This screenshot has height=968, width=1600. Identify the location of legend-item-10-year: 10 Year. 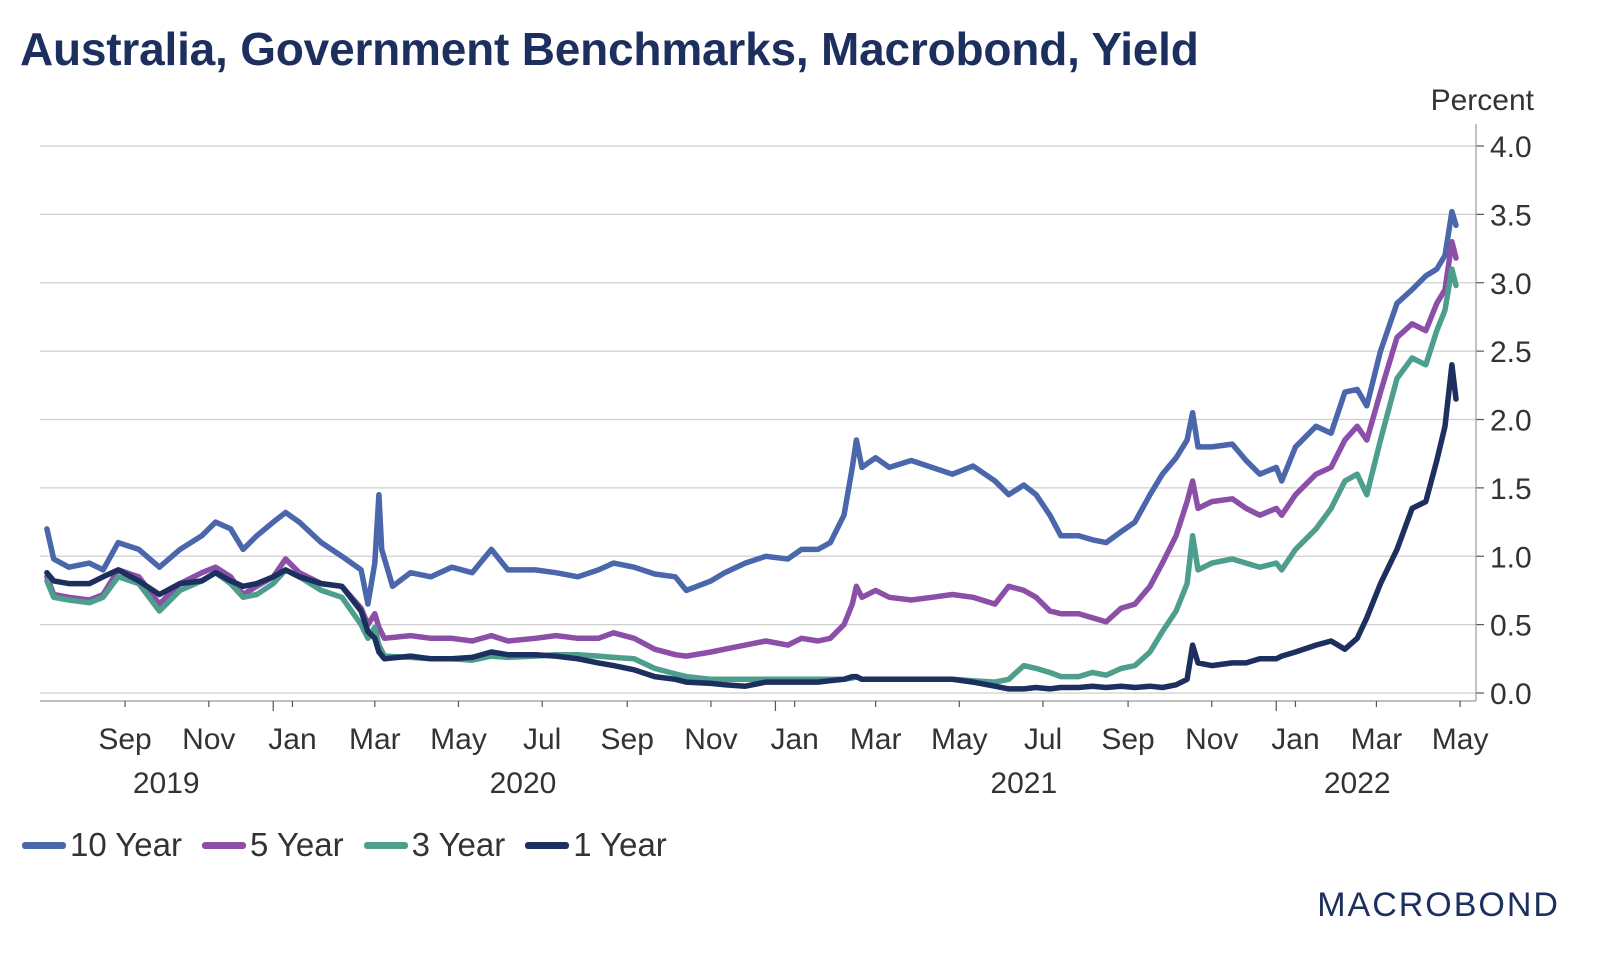
(102, 845).